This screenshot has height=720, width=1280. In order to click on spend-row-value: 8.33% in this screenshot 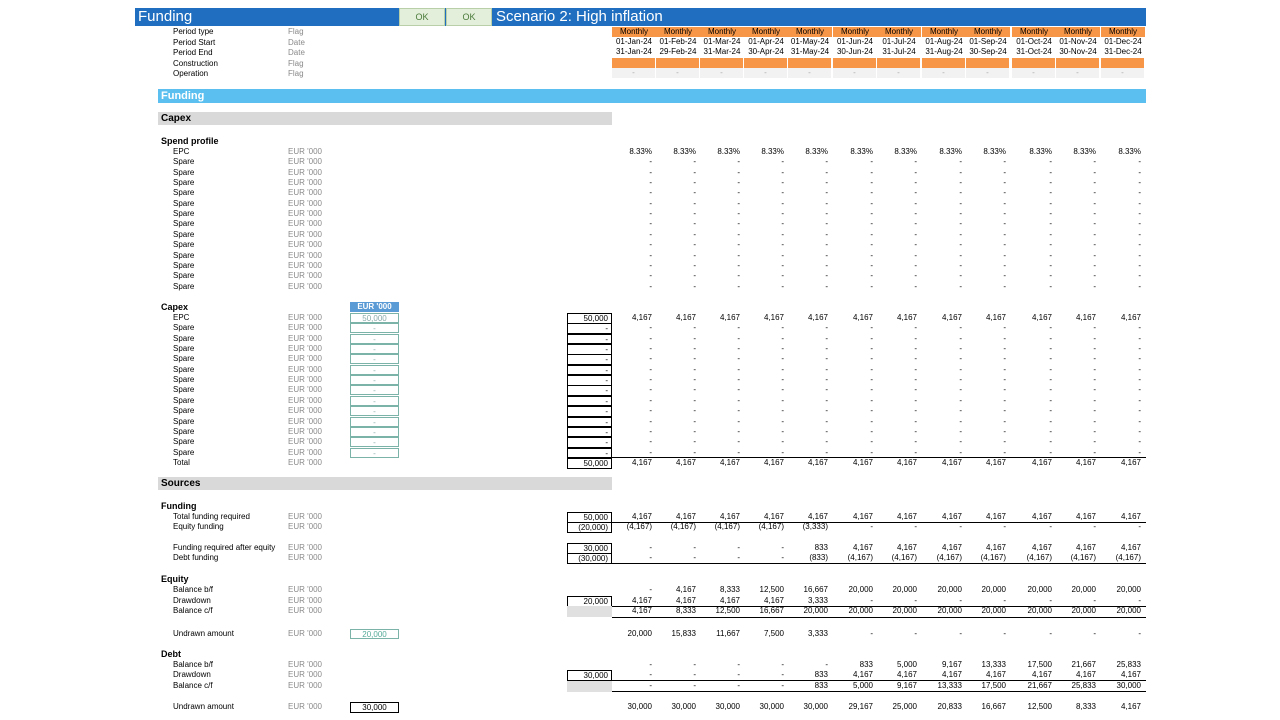, I will do `click(950, 151)`.